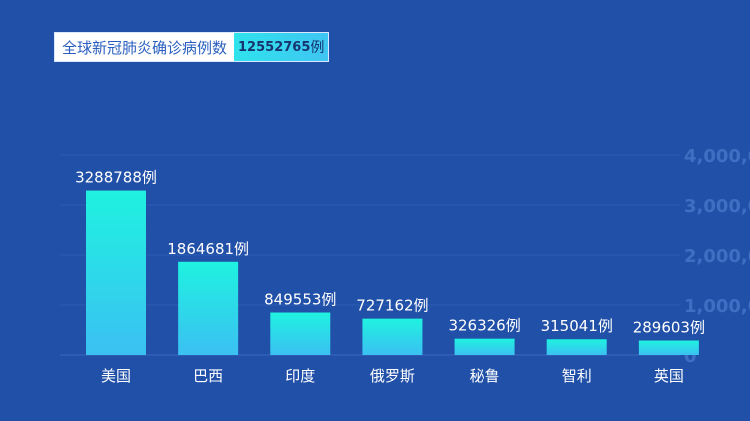  I want to click on y-tick-label: 3,000,000, so click(717, 206).